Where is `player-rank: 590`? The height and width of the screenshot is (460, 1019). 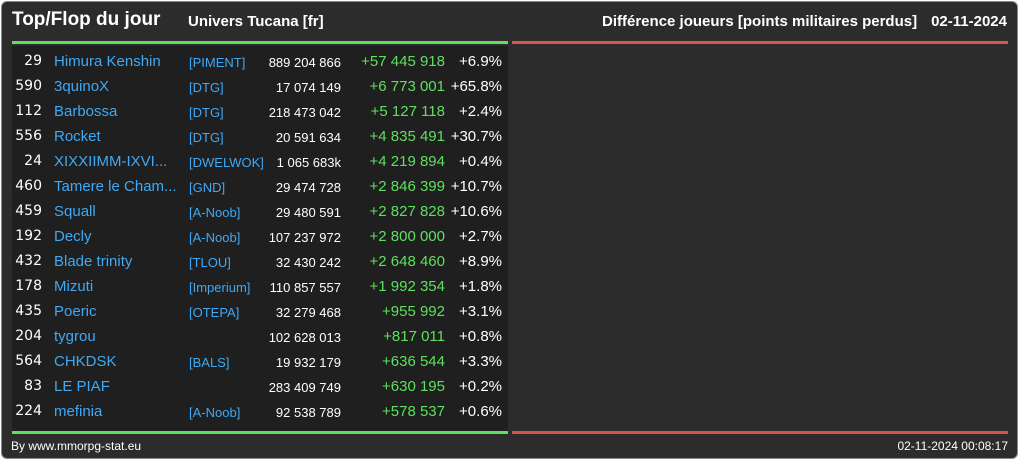
player-rank: 590 is located at coordinates (28, 86).